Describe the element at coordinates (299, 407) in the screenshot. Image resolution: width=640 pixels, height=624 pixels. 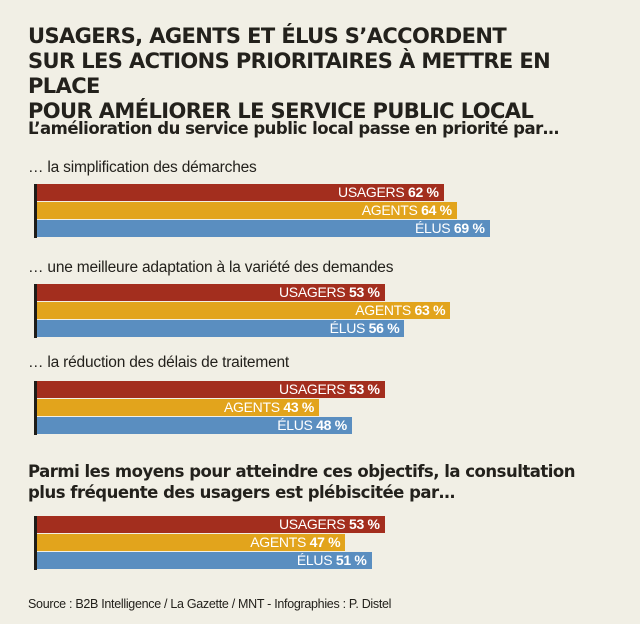
I see `bar-value-label: 43 %` at that location.